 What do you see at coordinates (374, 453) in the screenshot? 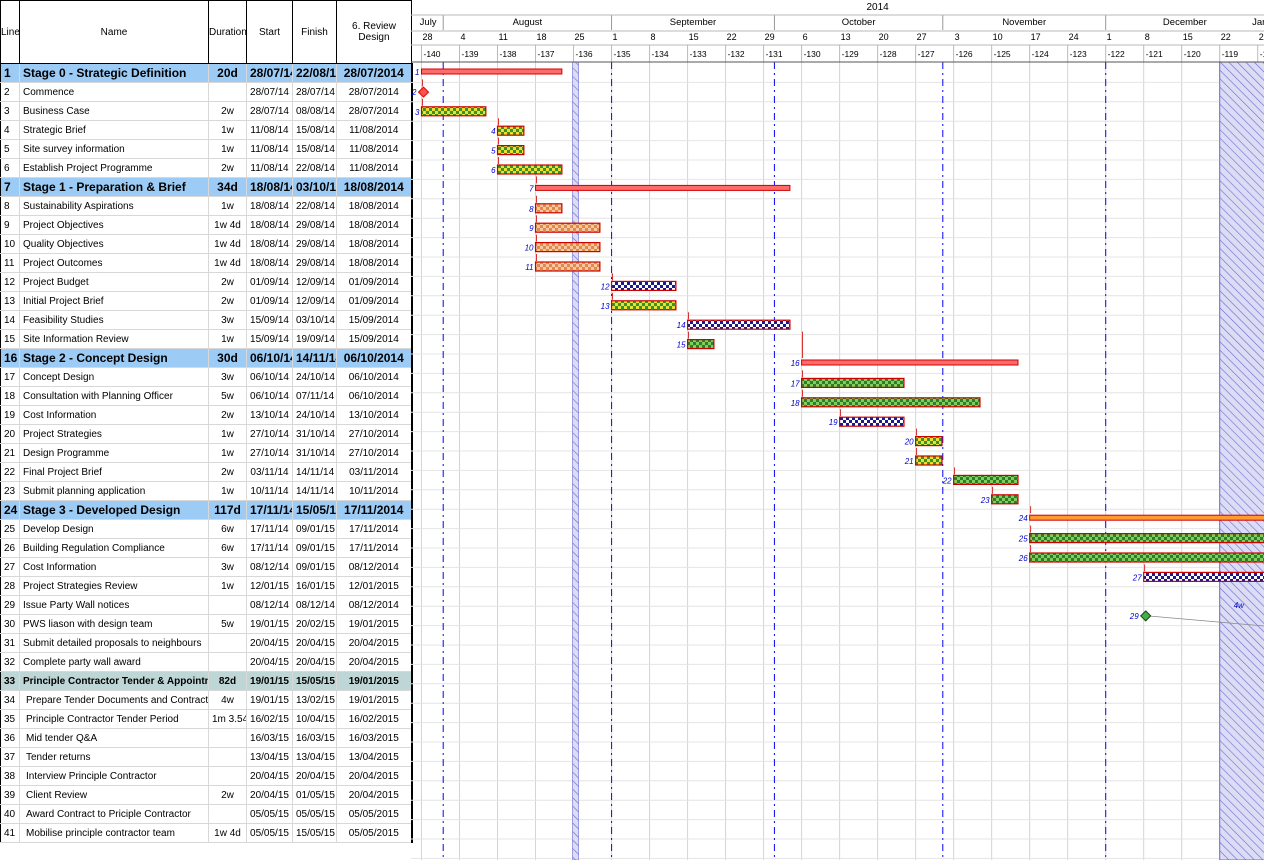
I see `row-review-cell: 27/10/2014` at bounding box center [374, 453].